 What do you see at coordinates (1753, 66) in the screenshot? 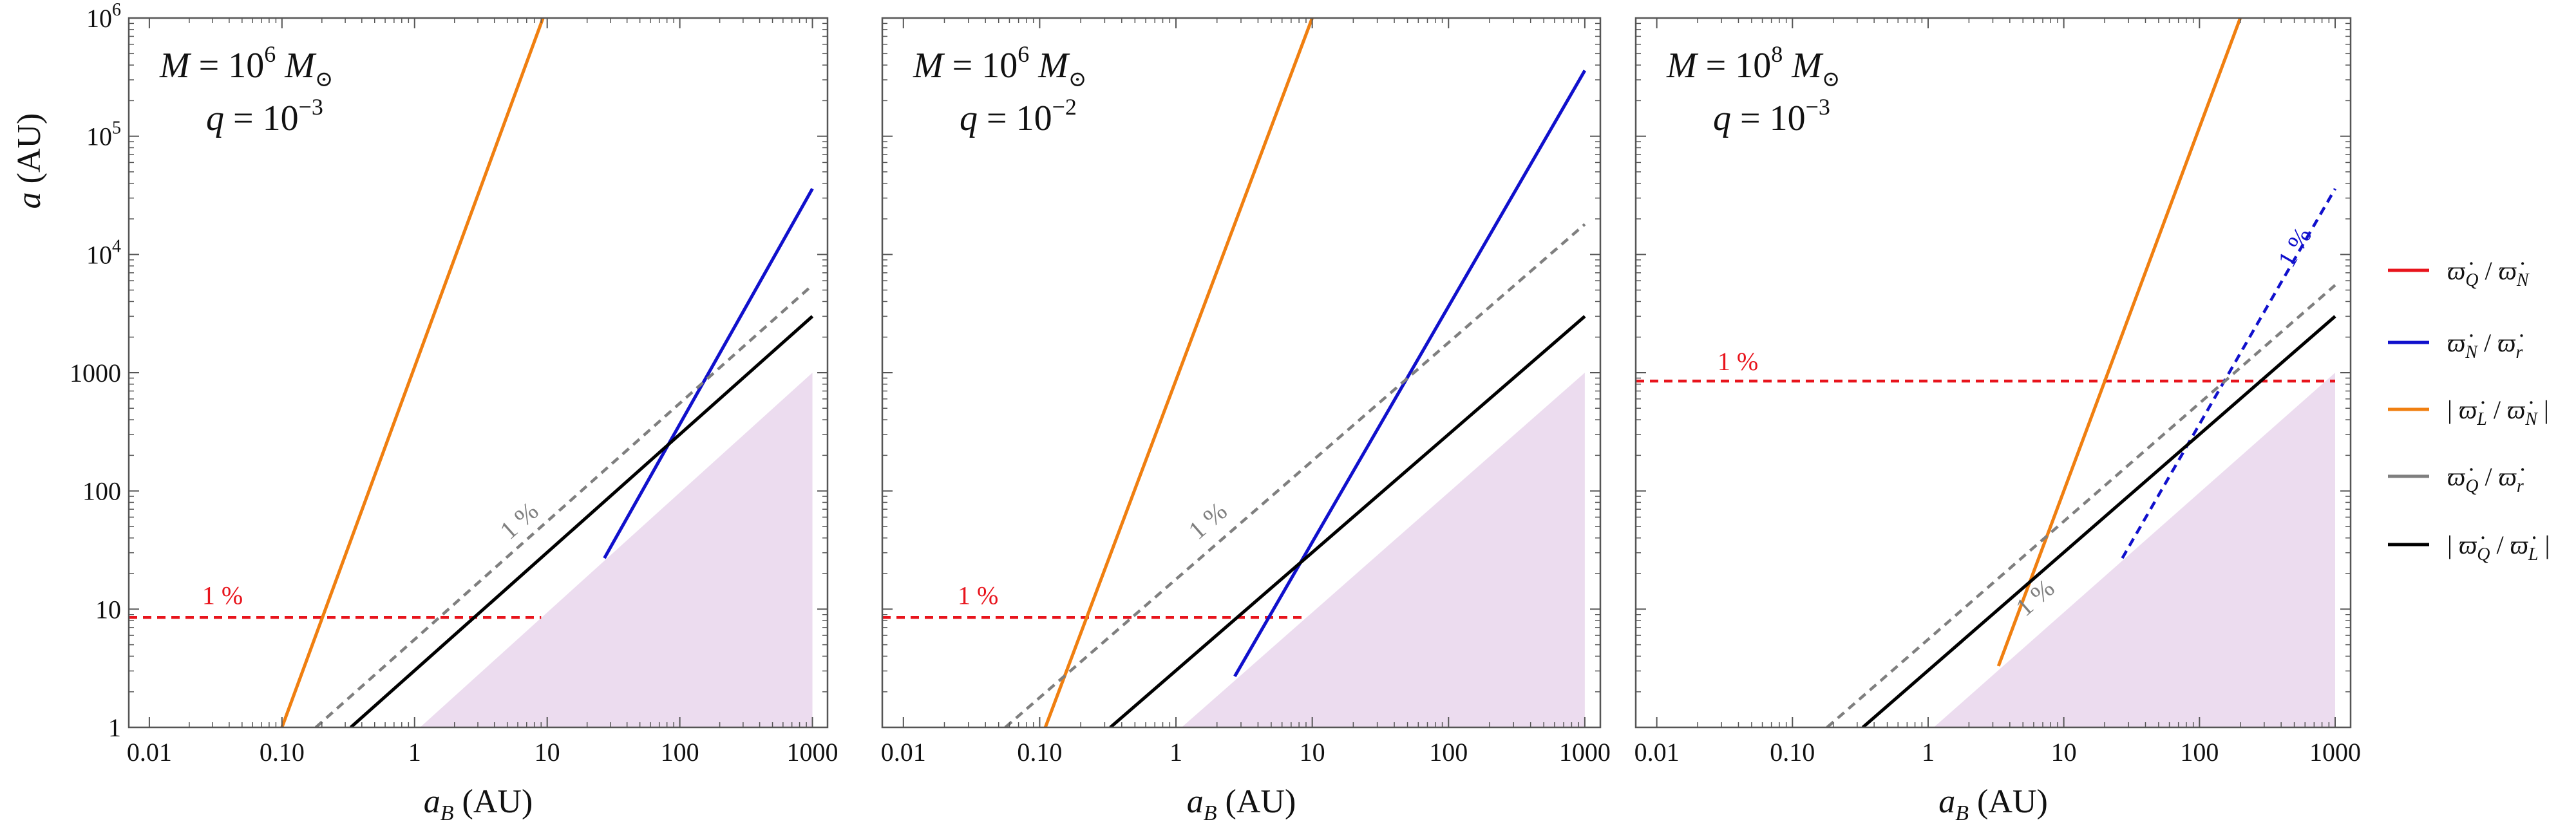
I see `mass-annotation: M = 108 M⊙` at bounding box center [1753, 66].